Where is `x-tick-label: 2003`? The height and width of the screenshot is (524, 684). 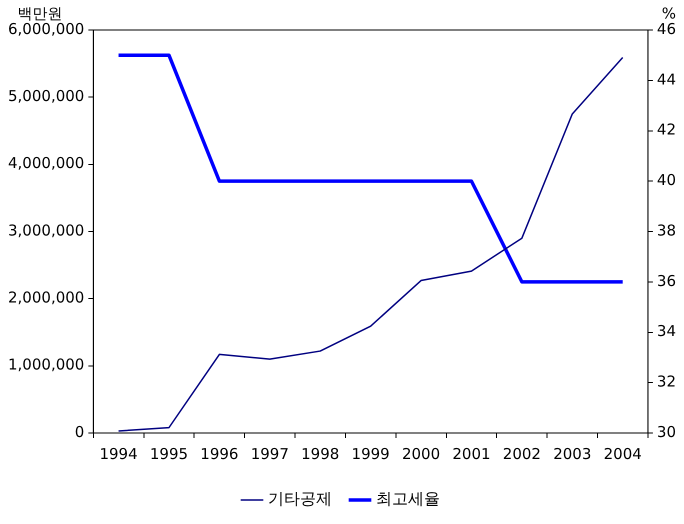 x-tick-label: 2003 is located at coordinates (572, 453).